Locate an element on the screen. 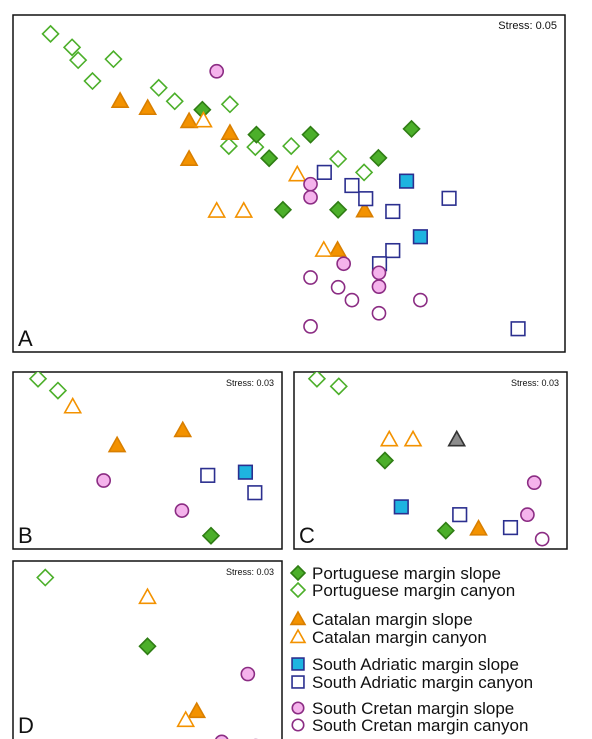 This screenshot has height=739, width=592. legend-marker-catalan-canyon is located at coordinates (298, 636).